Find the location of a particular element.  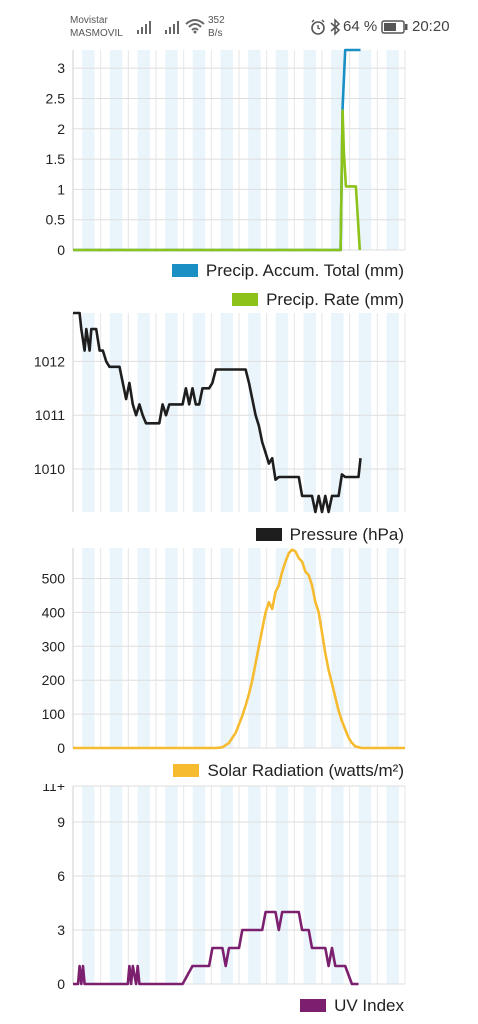

y-tick-label: 9 is located at coordinates (61, 822).